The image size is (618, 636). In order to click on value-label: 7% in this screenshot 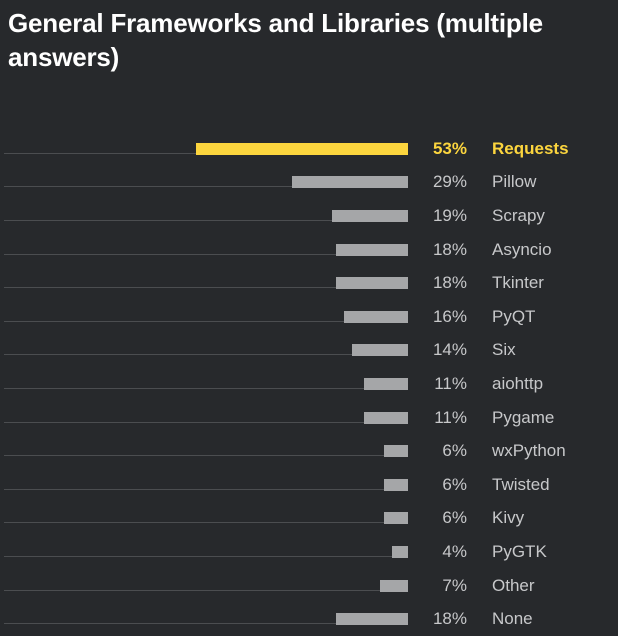, I will do `click(454, 585)`.